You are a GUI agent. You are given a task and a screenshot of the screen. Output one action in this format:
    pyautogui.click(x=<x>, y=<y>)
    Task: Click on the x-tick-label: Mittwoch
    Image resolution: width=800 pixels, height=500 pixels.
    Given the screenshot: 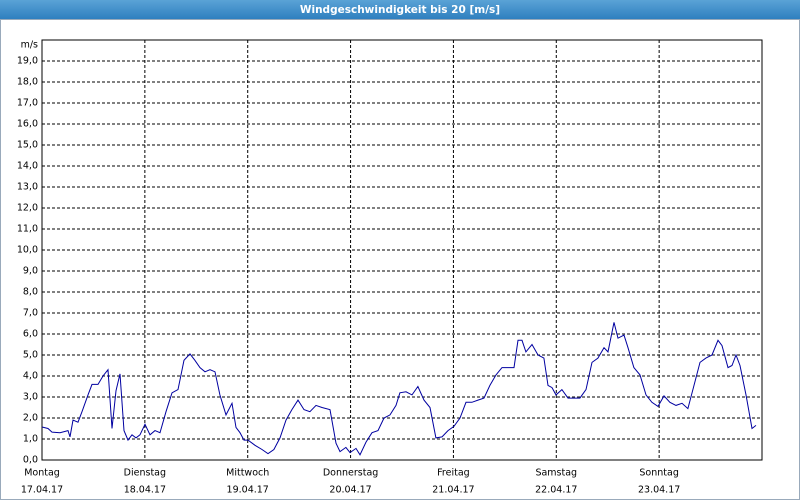 What is the action you would take?
    pyautogui.click(x=247, y=473)
    